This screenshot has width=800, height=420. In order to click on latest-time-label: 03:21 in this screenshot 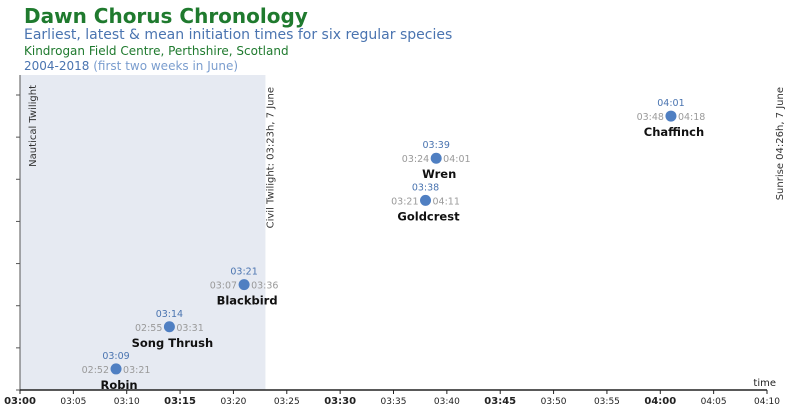, I will do `click(136, 370)`.